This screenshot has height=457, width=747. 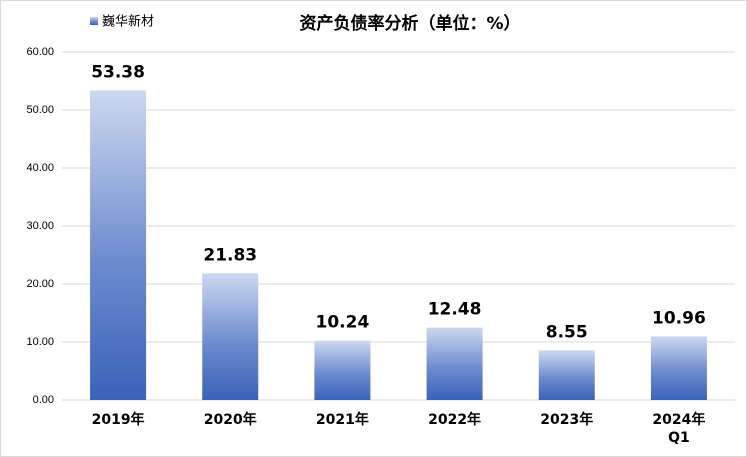 I want to click on x-tick-label: 2024年 Q1, so click(x=678, y=428).